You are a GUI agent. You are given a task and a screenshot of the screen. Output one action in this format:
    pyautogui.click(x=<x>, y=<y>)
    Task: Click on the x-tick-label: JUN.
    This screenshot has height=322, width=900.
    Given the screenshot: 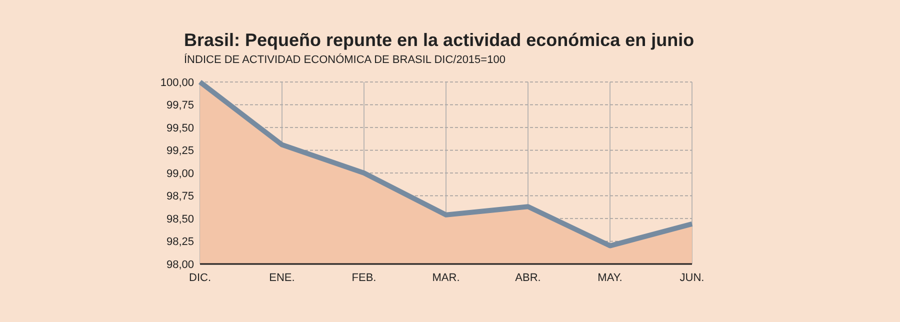 What is the action you would take?
    pyautogui.click(x=692, y=278)
    